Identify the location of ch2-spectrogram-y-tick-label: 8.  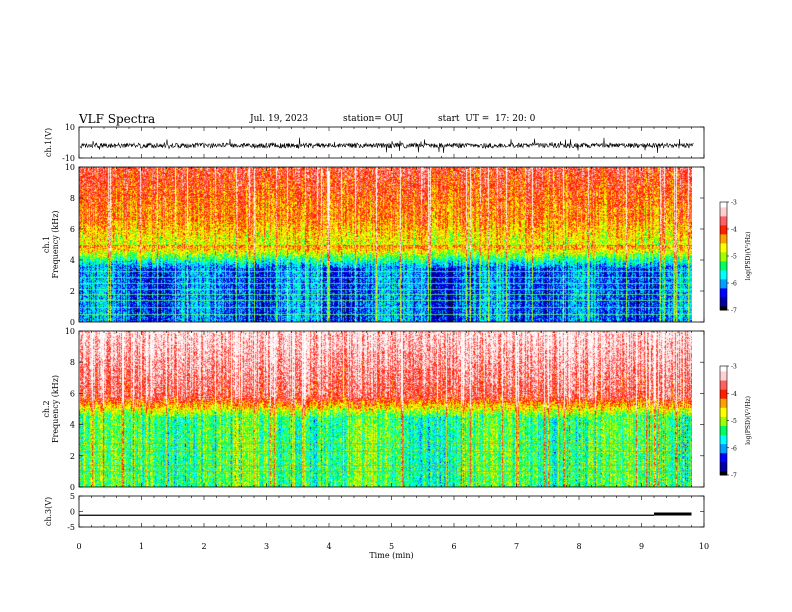
(72, 362).